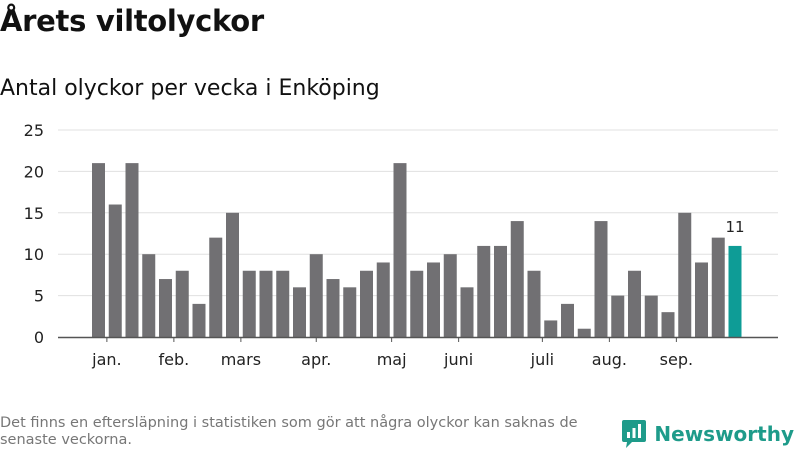 Image resolution: width=800 pixels, height=450 pixels. I want to click on x-tick-label: feb., so click(174, 359).